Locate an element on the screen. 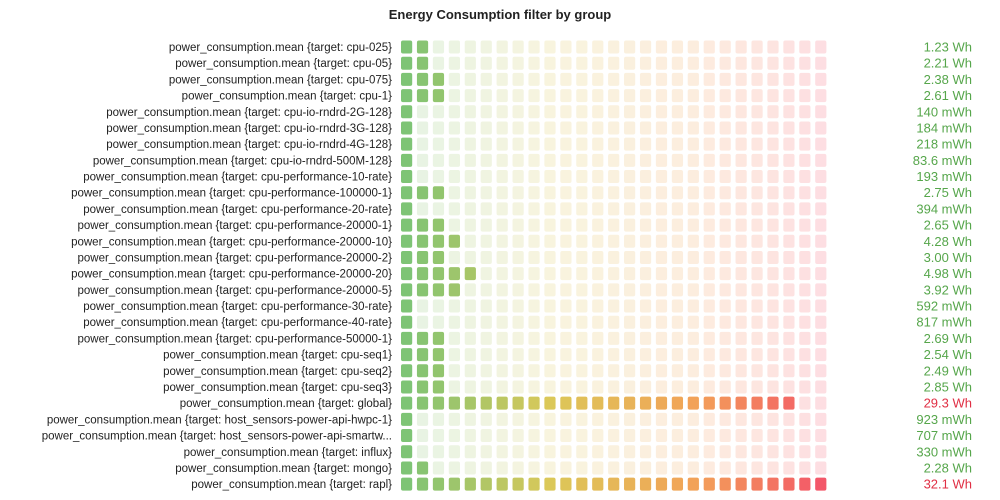 This screenshot has height=500, width=1000. value-label: 4.28 Wh is located at coordinates (948, 241).